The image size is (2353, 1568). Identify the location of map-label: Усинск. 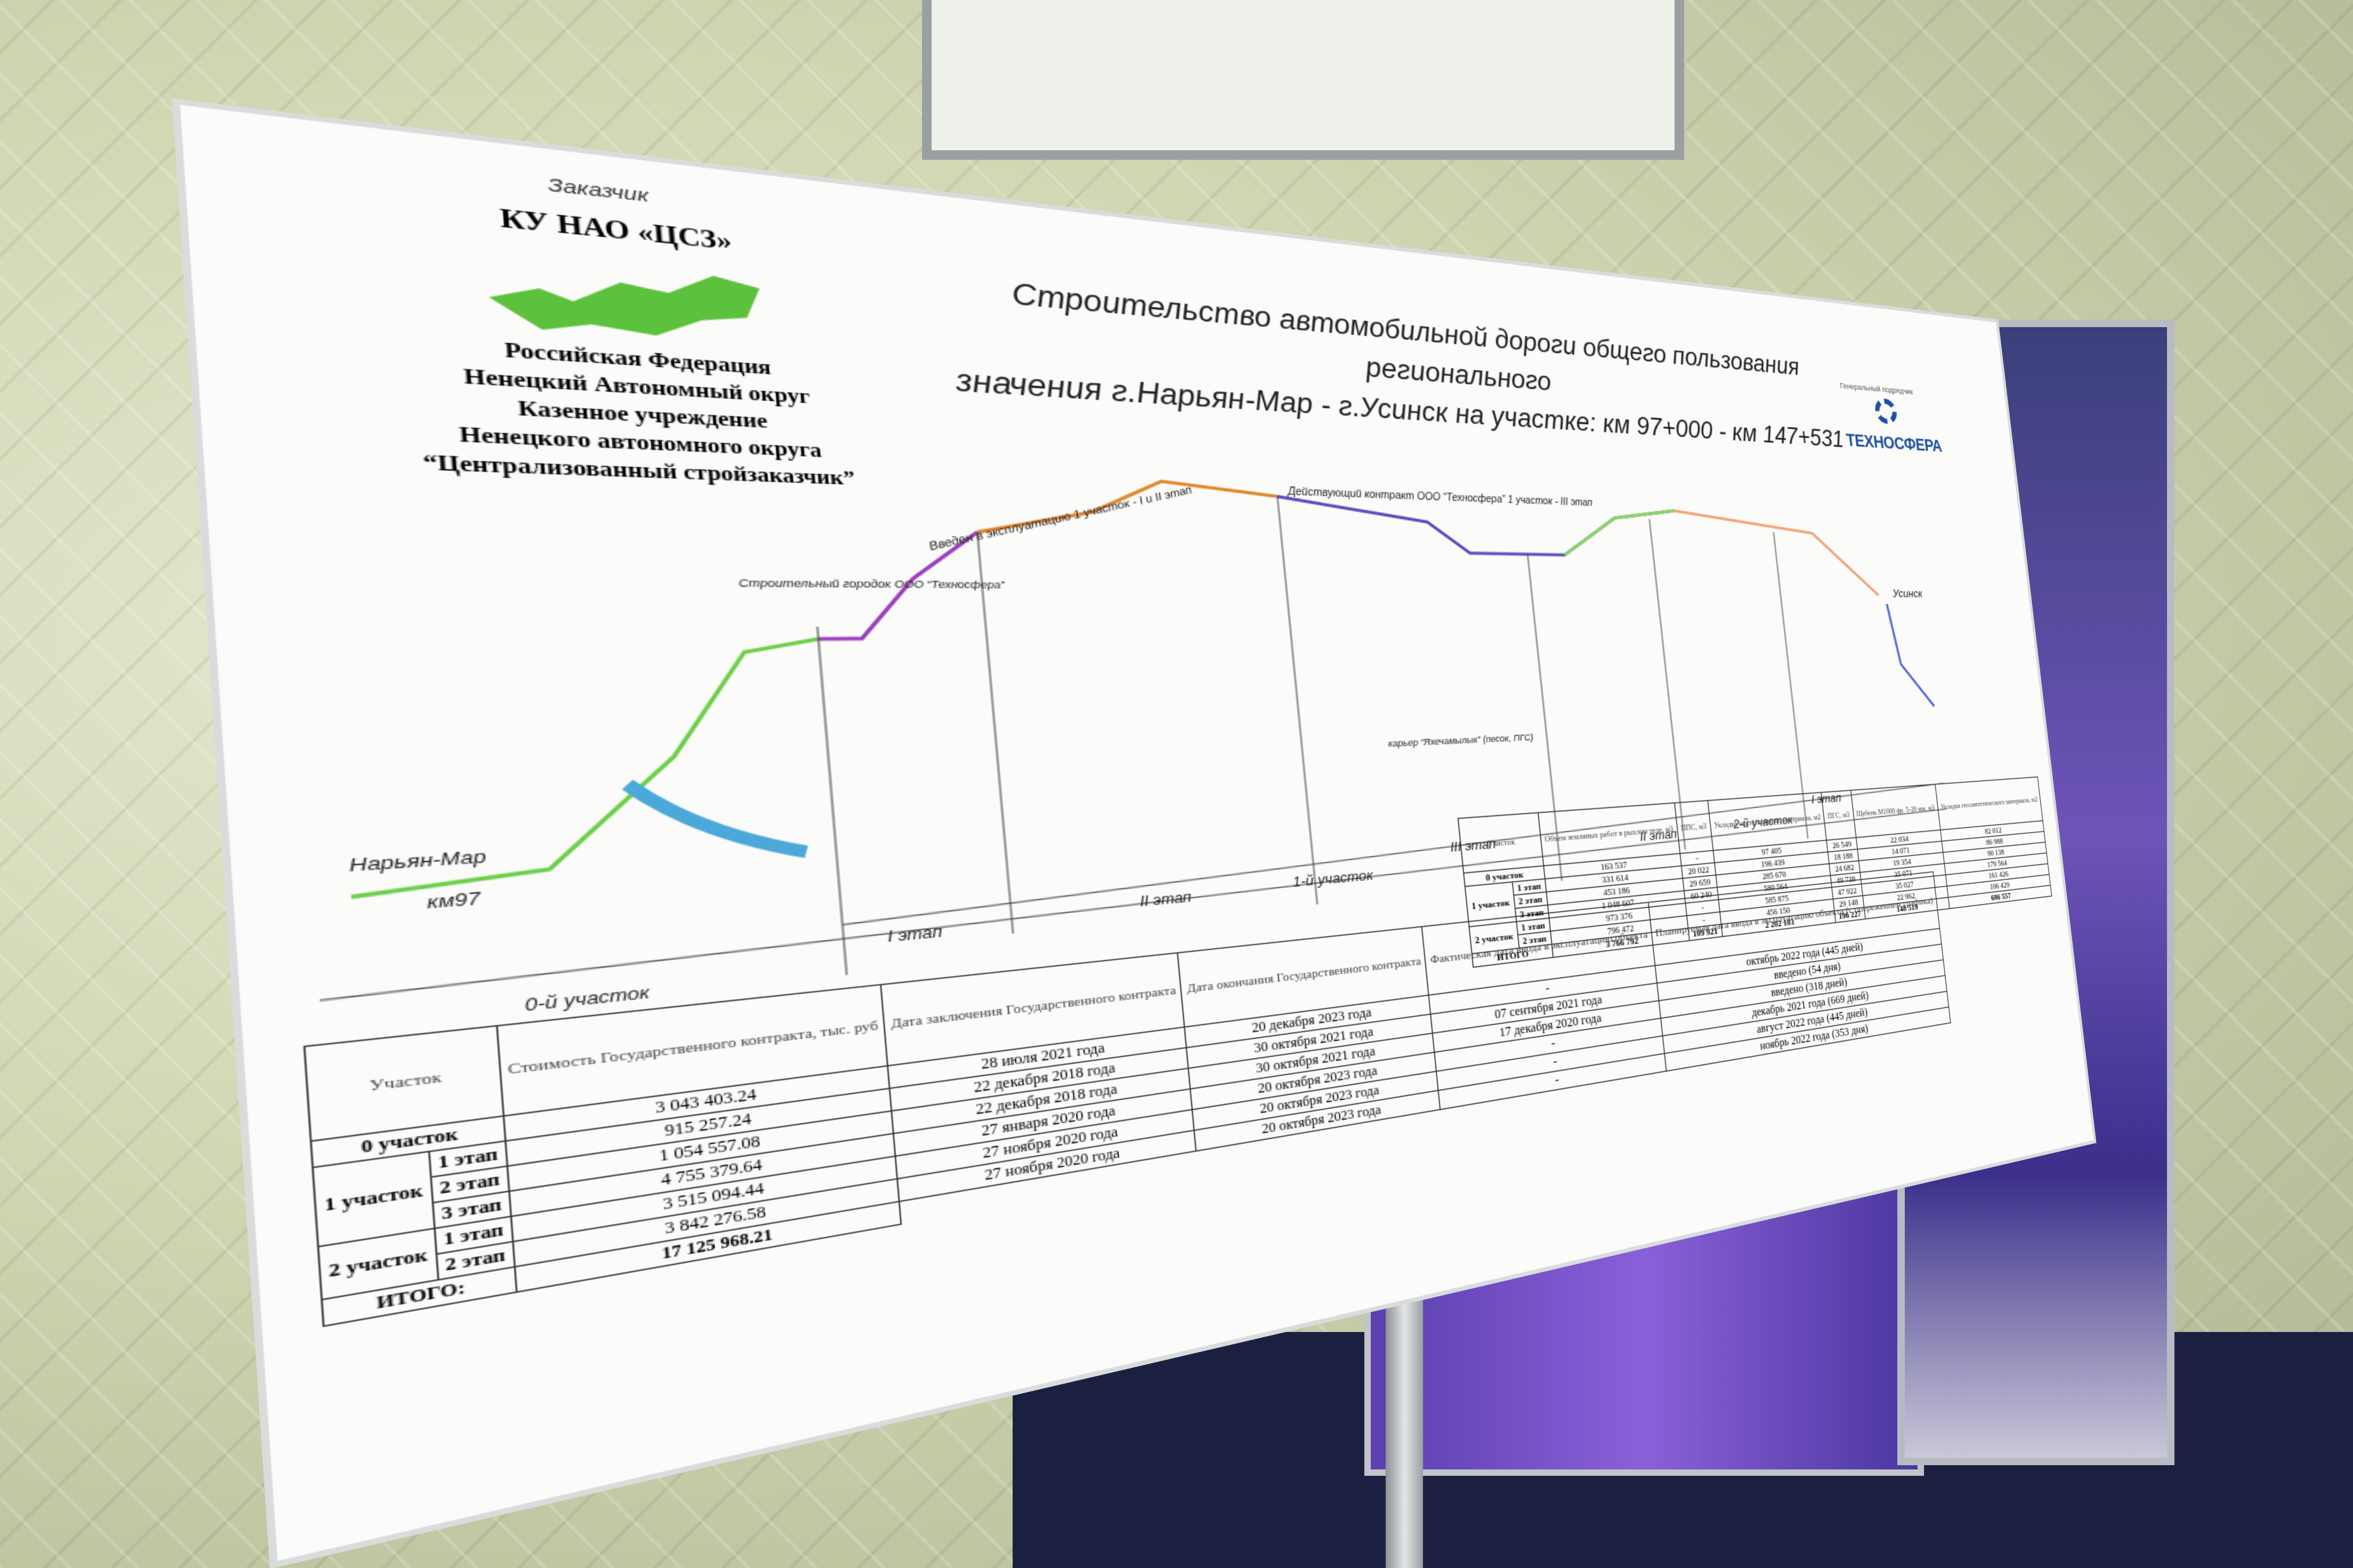
(1907, 593).